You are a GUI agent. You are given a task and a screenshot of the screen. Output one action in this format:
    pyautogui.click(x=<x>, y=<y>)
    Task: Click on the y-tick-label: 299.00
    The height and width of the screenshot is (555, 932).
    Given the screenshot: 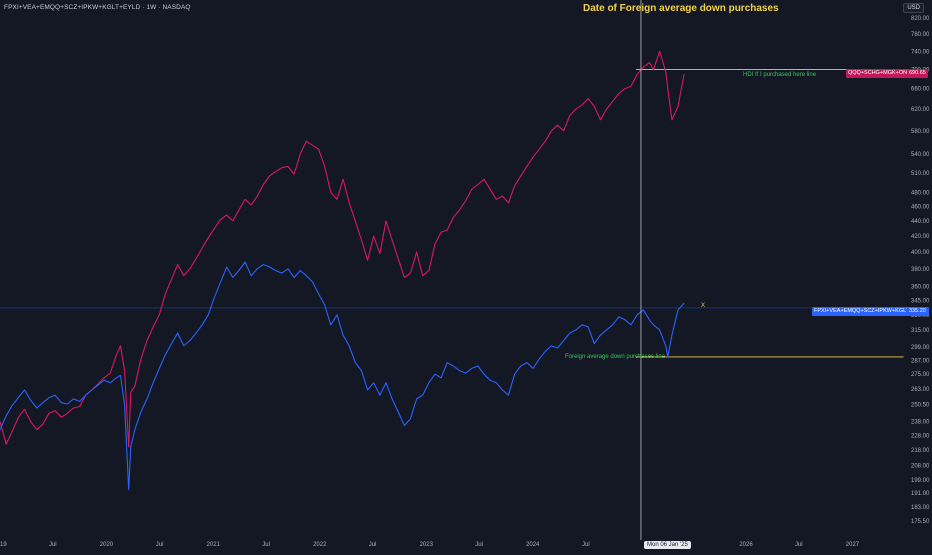 What is the action you would take?
    pyautogui.click(x=920, y=348)
    